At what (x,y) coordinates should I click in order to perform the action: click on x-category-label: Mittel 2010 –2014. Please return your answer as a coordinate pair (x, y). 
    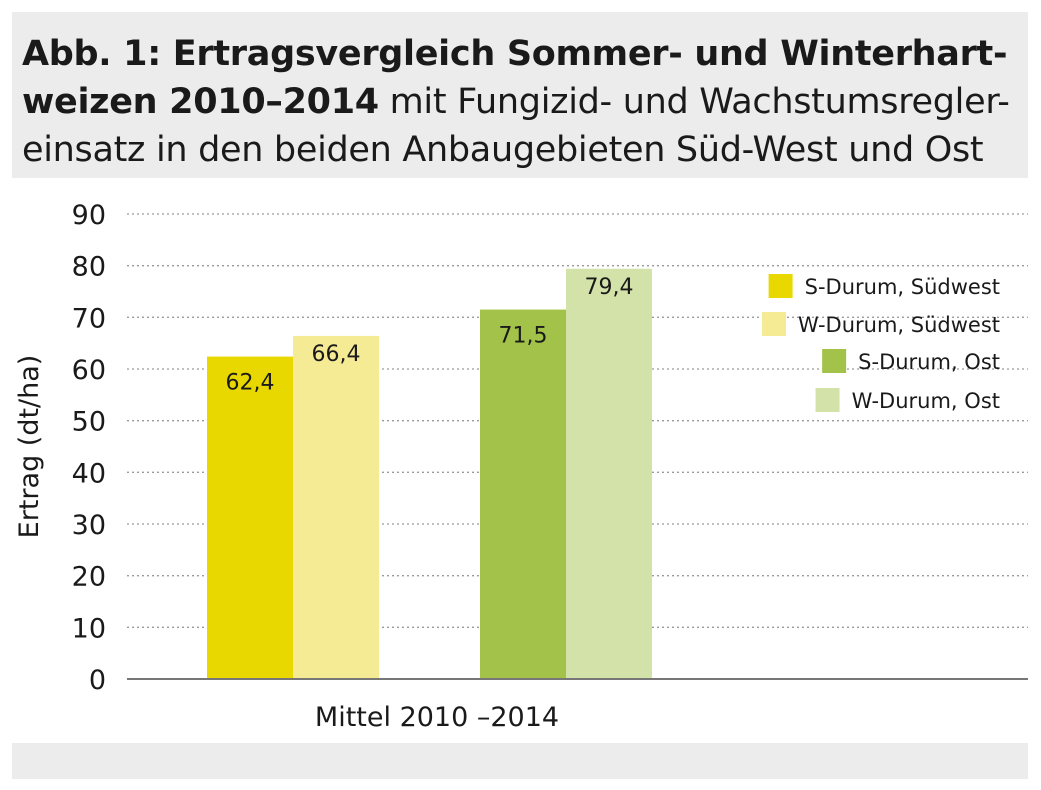
    Looking at the image, I should click on (437, 717).